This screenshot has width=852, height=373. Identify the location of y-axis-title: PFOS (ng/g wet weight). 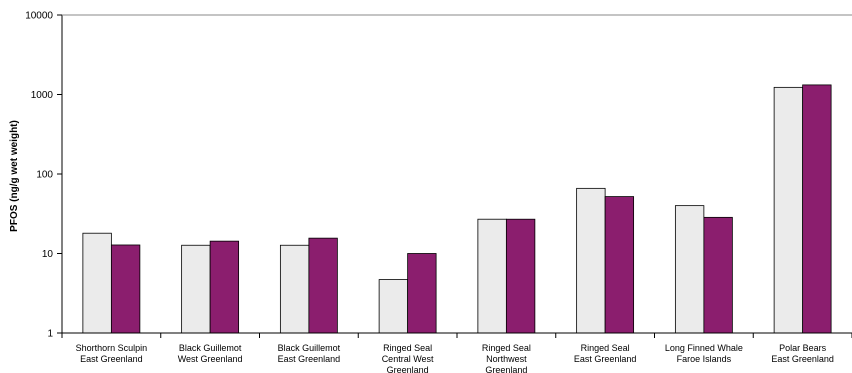
(14, 176).